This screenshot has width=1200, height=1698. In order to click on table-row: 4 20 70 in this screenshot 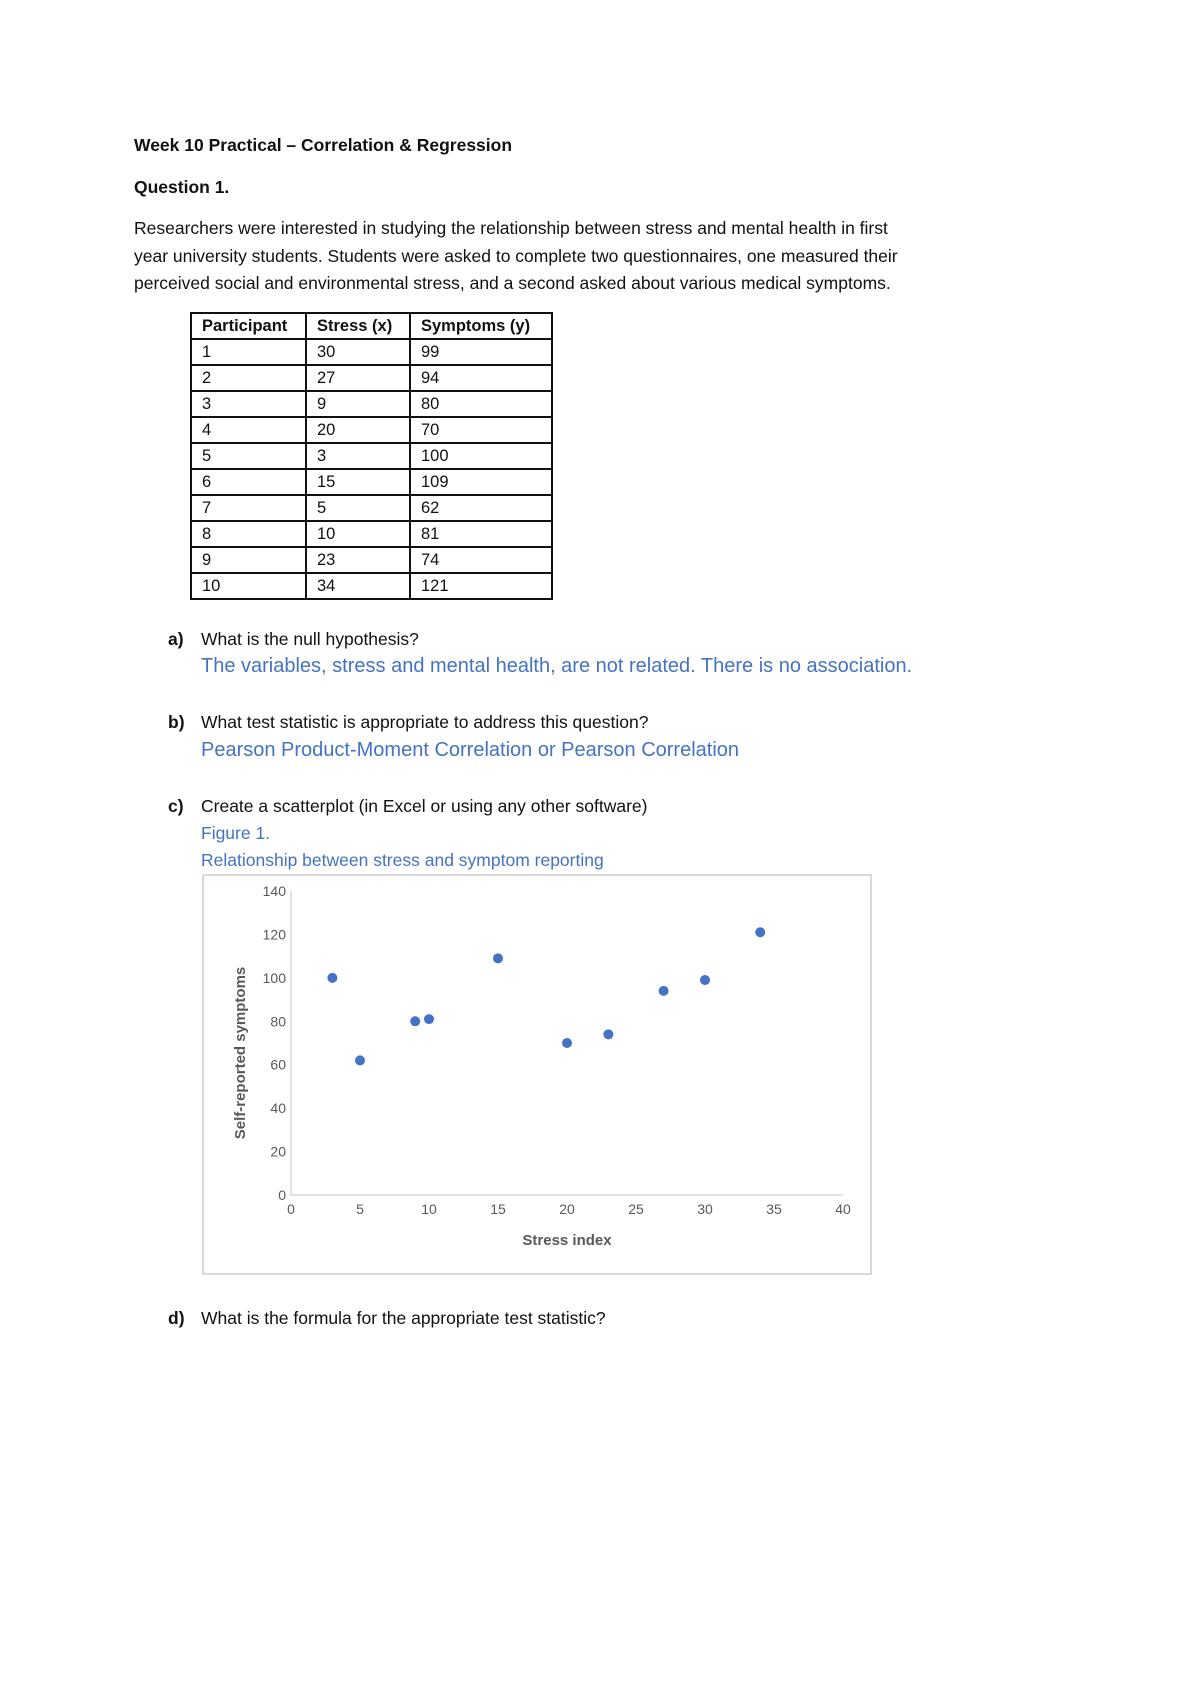, I will do `click(371, 430)`.